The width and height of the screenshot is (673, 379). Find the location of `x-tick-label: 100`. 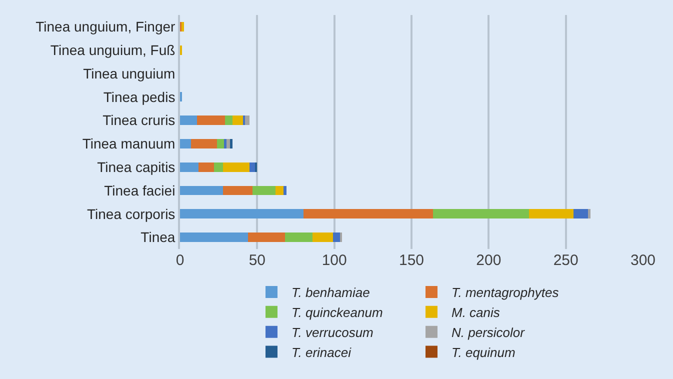

x-tick-label: 100 is located at coordinates (334, 260).